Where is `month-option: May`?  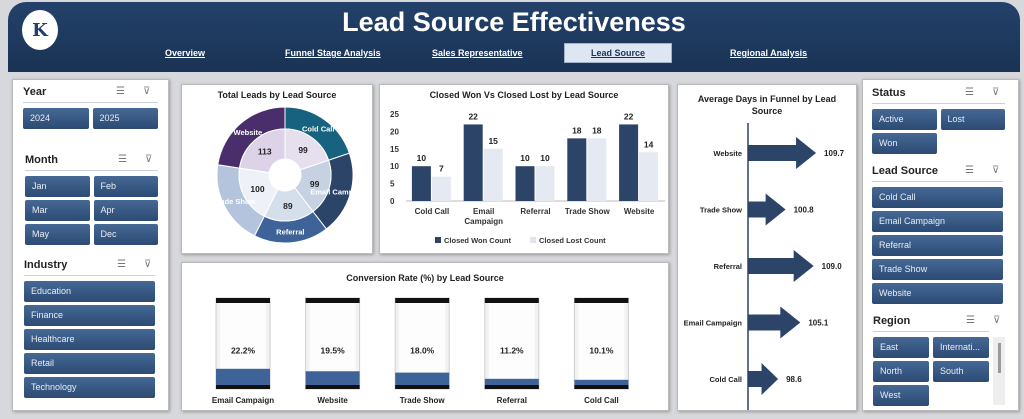 month-option: May is located at coordinates (57, 234).